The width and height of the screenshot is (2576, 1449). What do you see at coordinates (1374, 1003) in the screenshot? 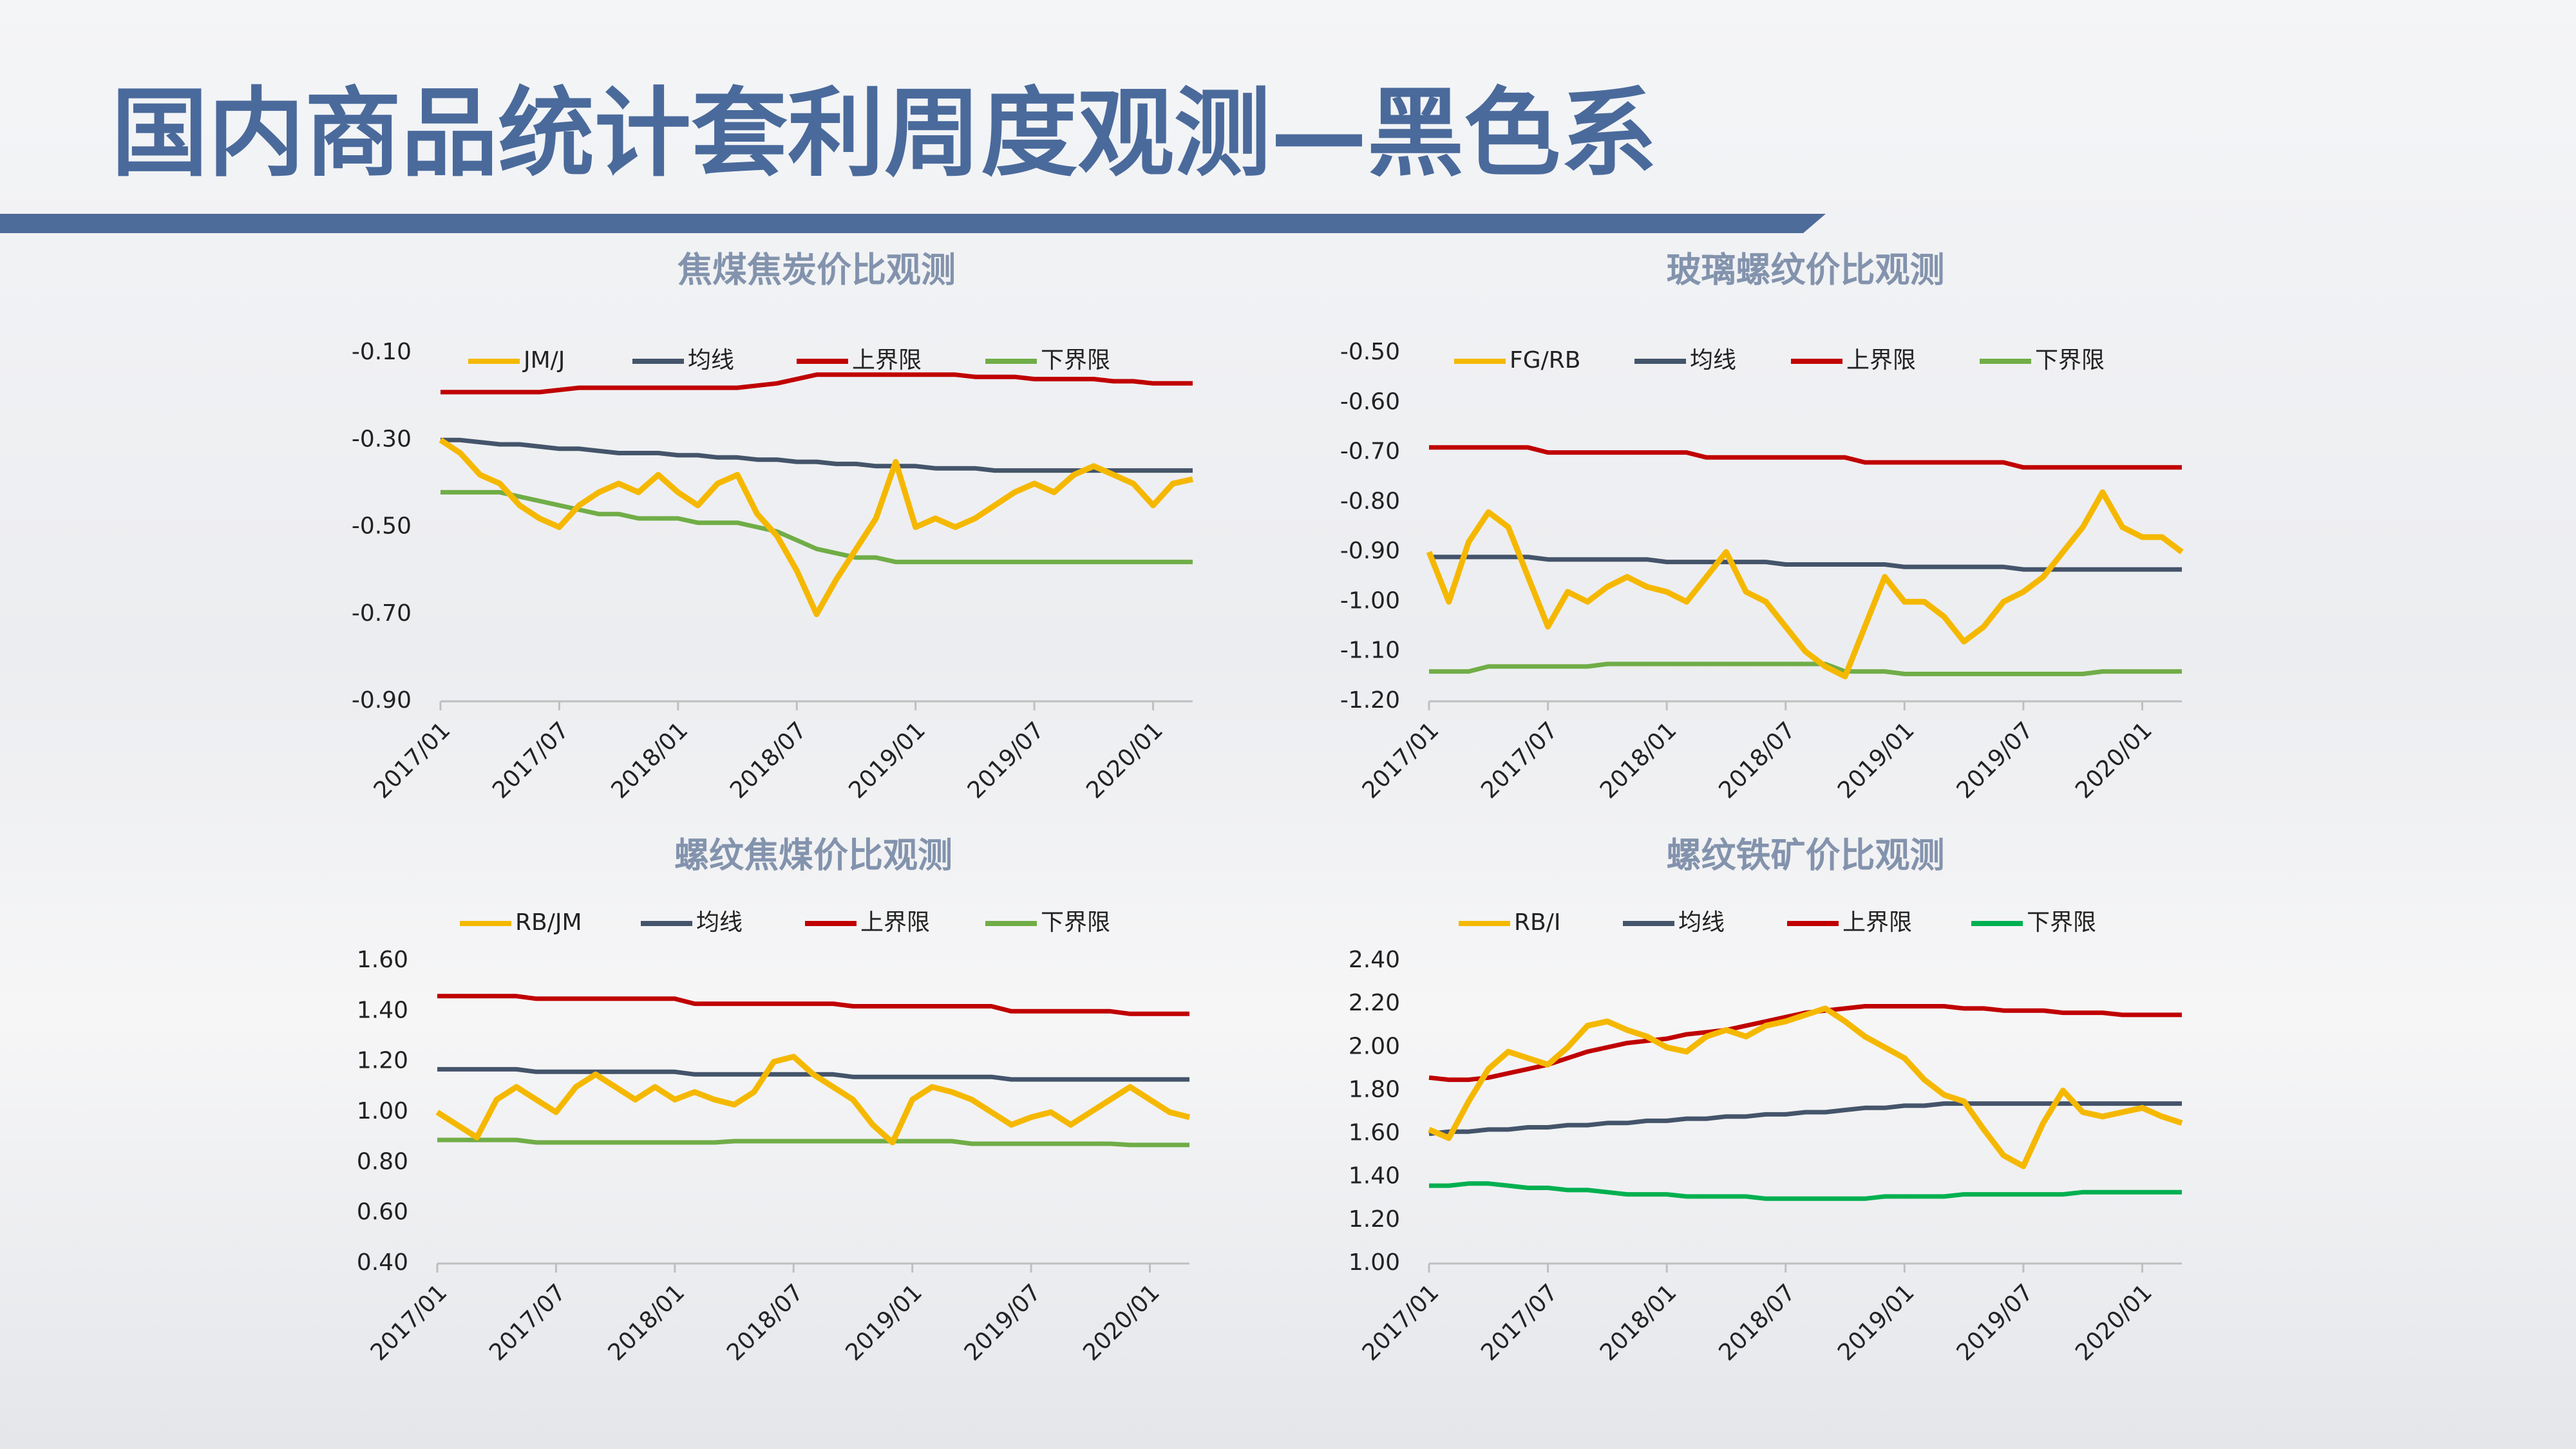
I see `y-tick-label: 2.20` at bounding box center [1374, 1003].